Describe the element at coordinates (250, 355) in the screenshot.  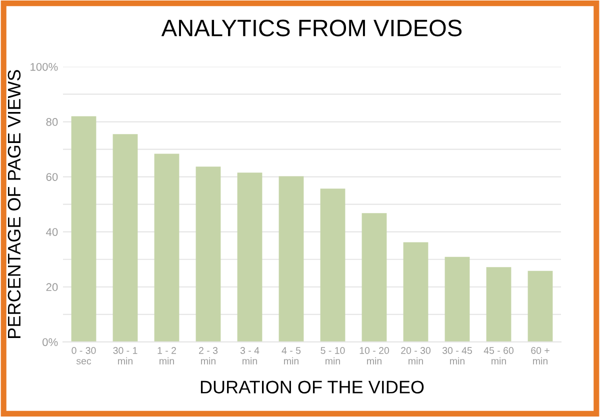
I see `x-tick-label: 3 - 4 min` at that location.